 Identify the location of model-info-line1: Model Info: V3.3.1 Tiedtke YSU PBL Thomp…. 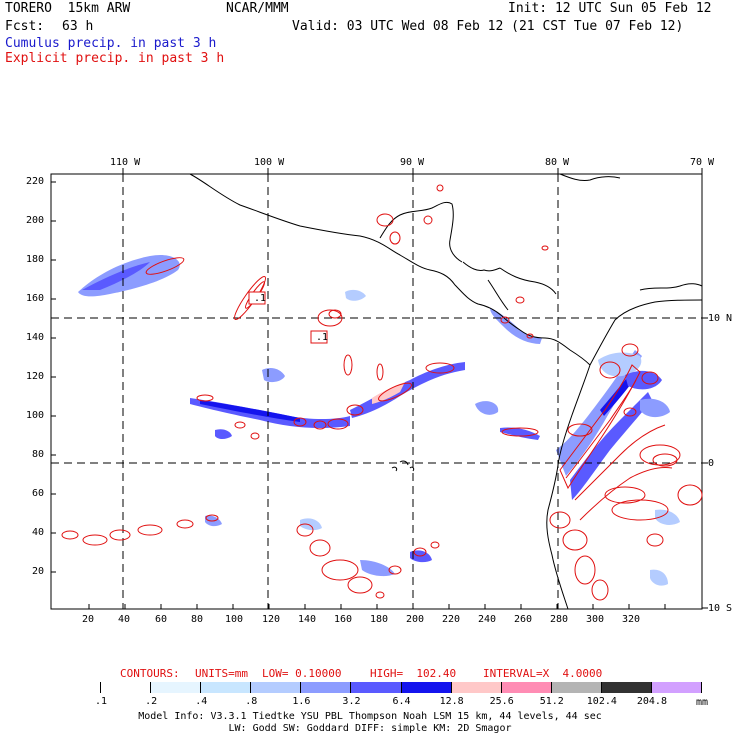
(370, 716).